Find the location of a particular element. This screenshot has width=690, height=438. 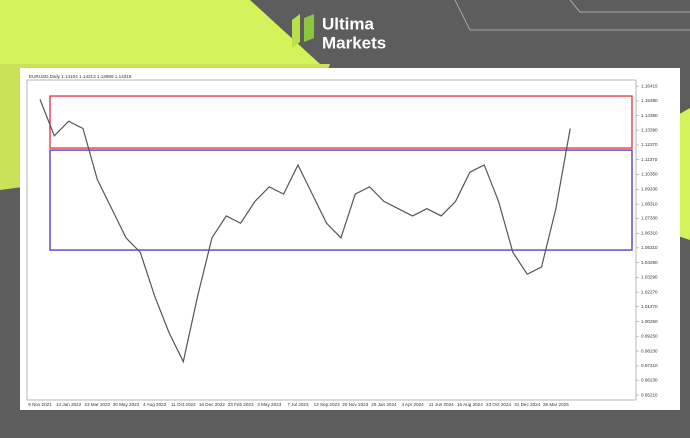

x-tick-label: 28 Mar 2025 is located at coordinates (556, 404).